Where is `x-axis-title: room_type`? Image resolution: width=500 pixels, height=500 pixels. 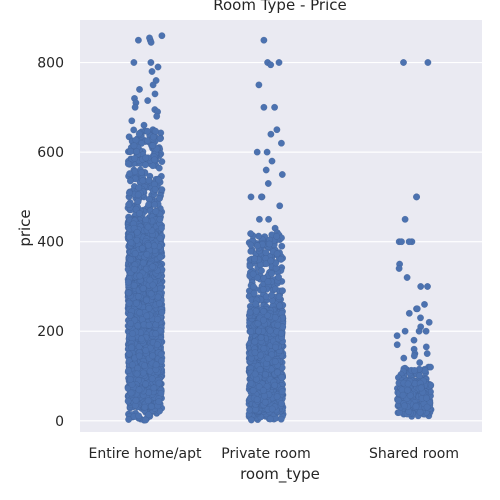
x-axis-title: room_type is located at coordinates (280, 474).